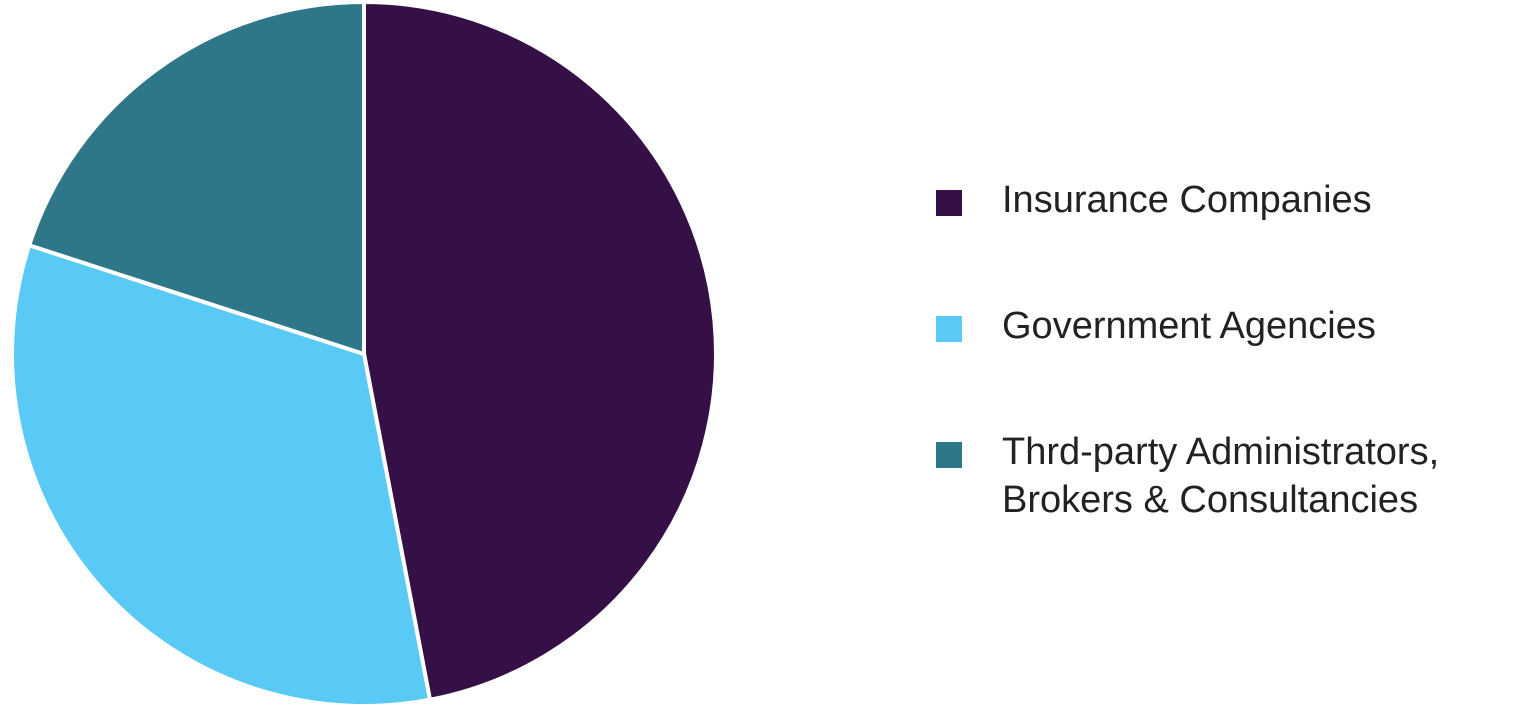 The image size is (1514, 709). What do you see at coordinates (949, 329) in the screenshot?
I see `legend-swatch-government-agencies` at bounding box center [949, 329].